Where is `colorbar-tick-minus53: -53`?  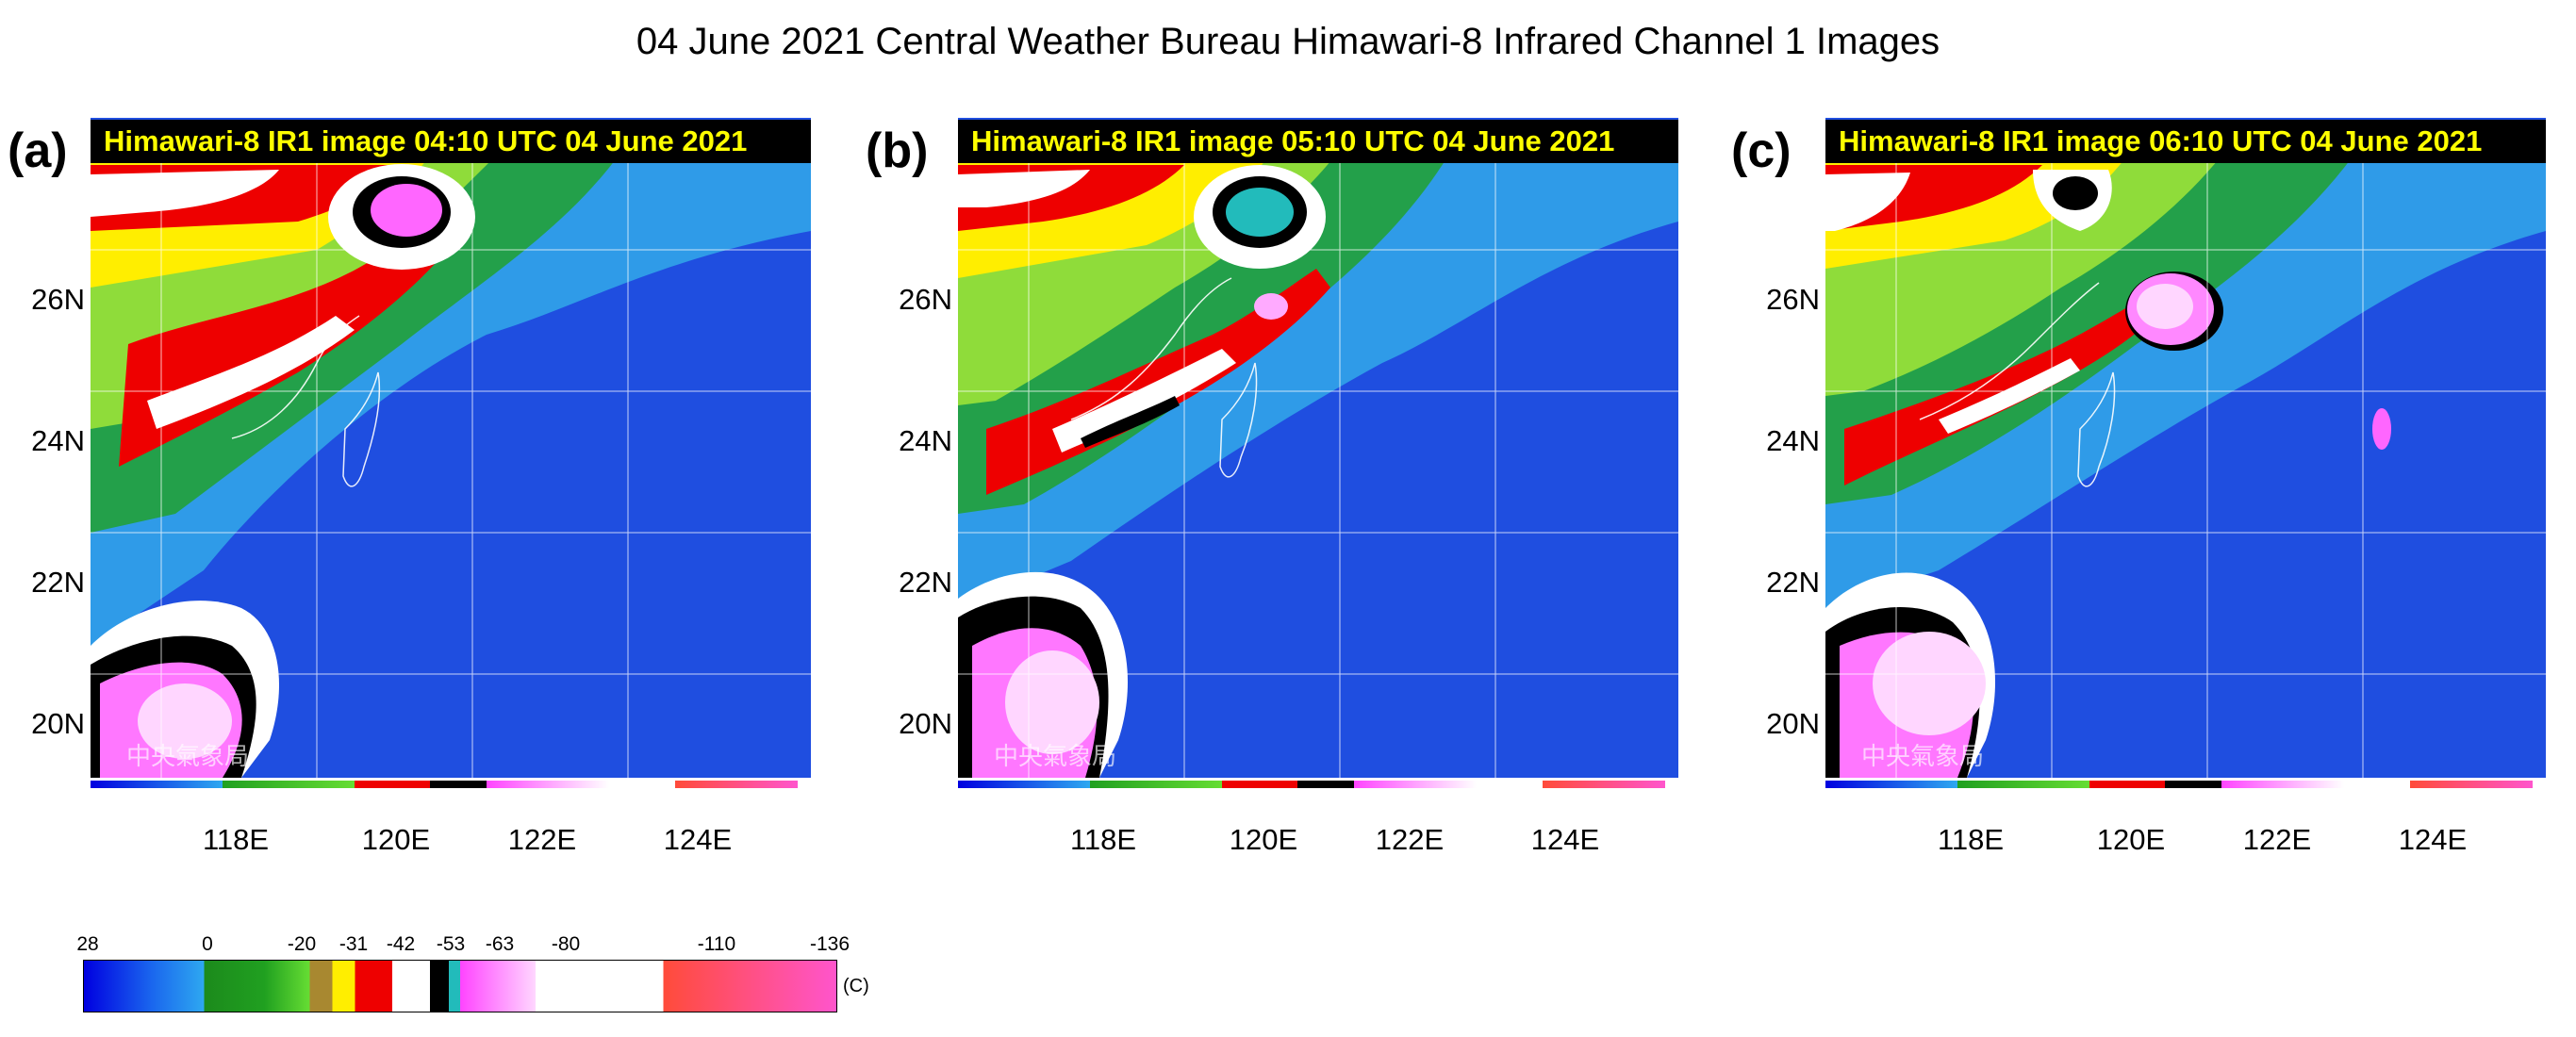 colorbar-tick-minus53: -53 is located at coordinates (451, 944).